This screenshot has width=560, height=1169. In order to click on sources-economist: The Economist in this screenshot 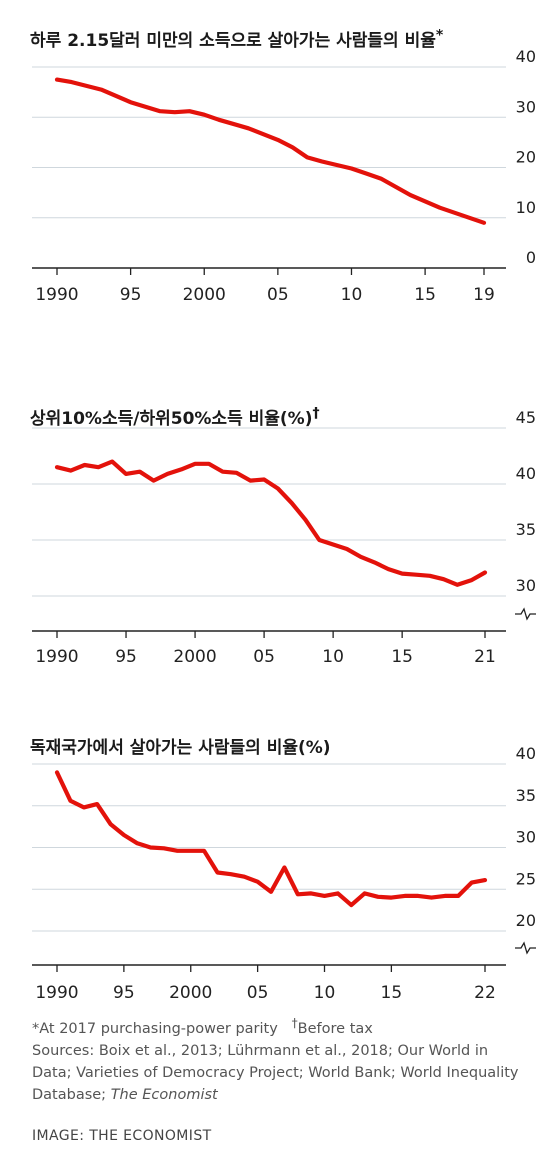, I will do `click(164, 1094)`.